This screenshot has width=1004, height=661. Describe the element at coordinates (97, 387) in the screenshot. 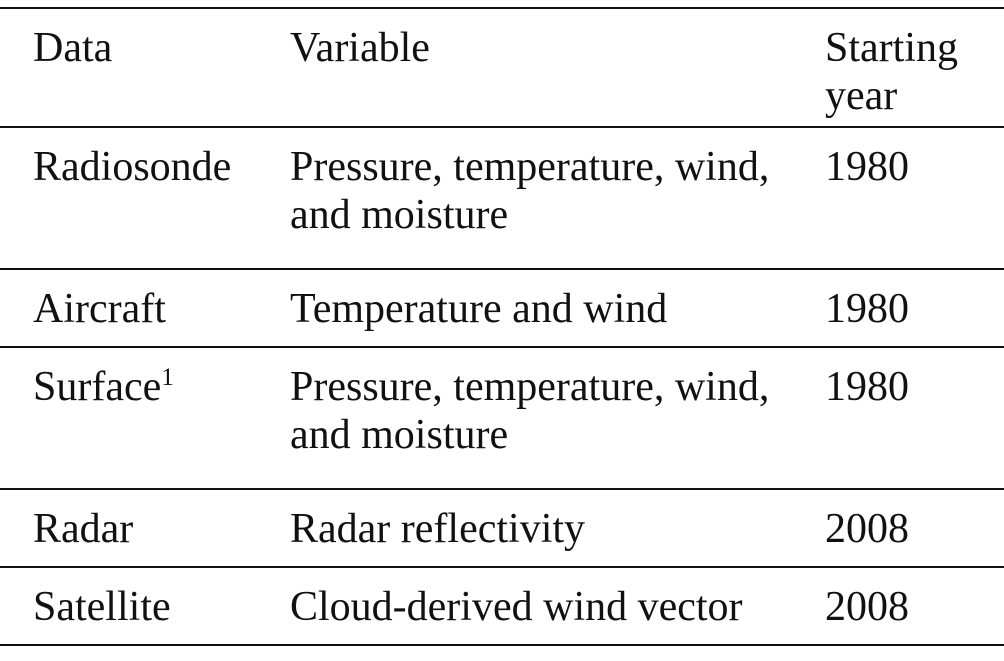

I see `data-source-label: Surface` at that location.